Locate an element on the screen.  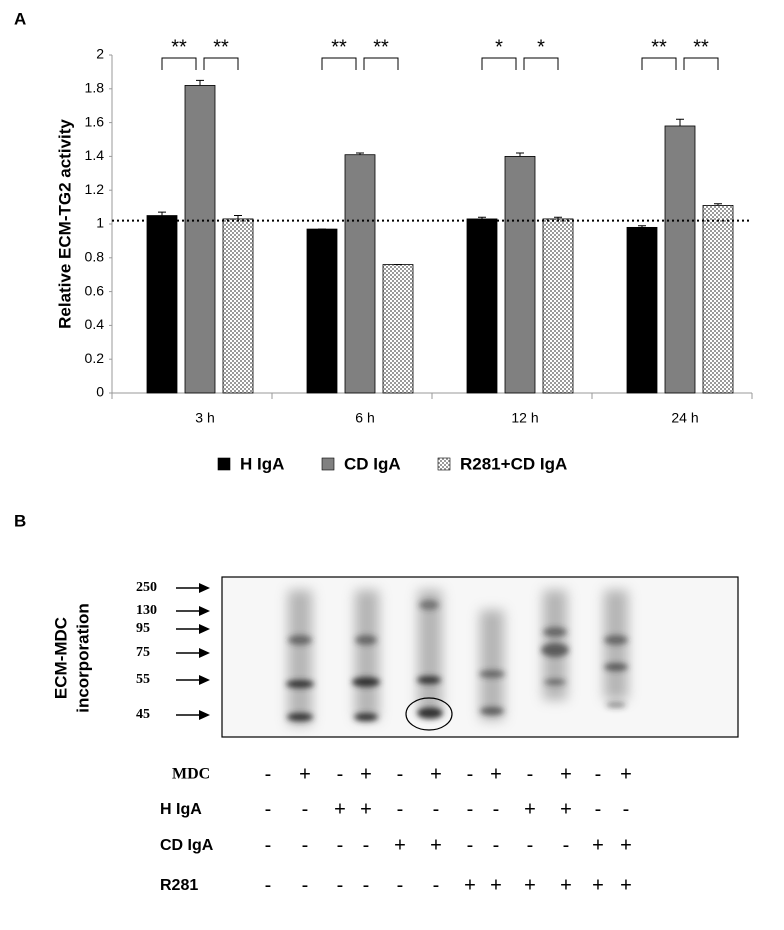
x-tick-label: 12 h is located at coordinates (524, 418).